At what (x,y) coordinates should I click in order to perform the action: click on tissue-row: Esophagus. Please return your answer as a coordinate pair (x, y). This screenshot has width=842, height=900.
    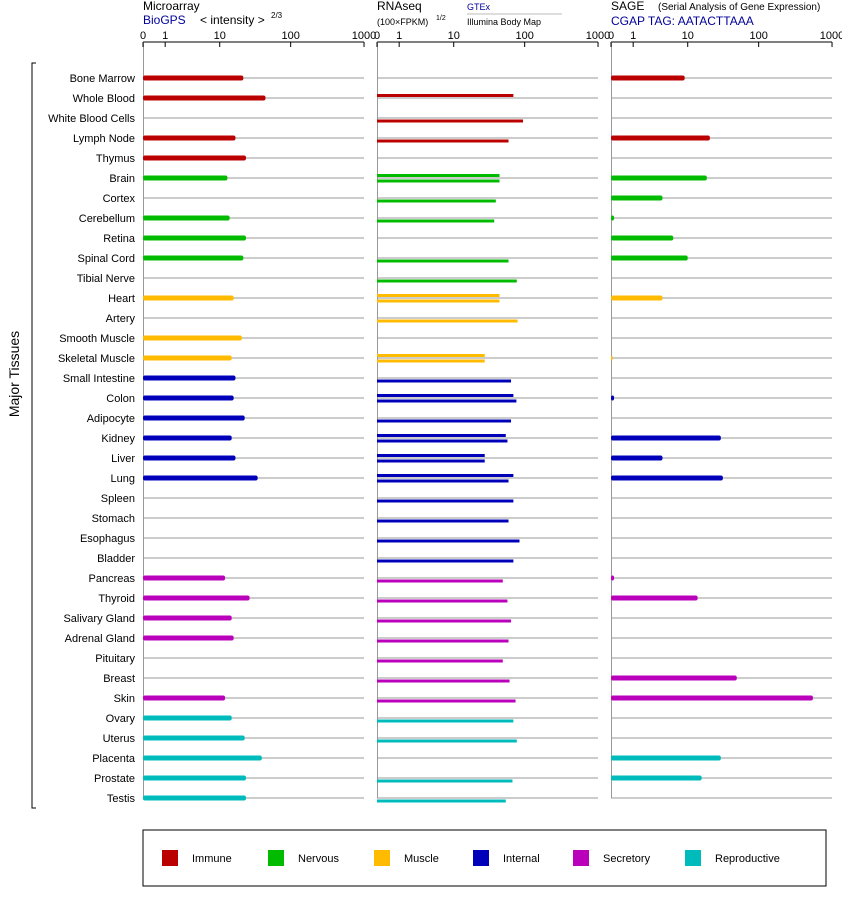
    Looking at the image, I should click on (456, 539).